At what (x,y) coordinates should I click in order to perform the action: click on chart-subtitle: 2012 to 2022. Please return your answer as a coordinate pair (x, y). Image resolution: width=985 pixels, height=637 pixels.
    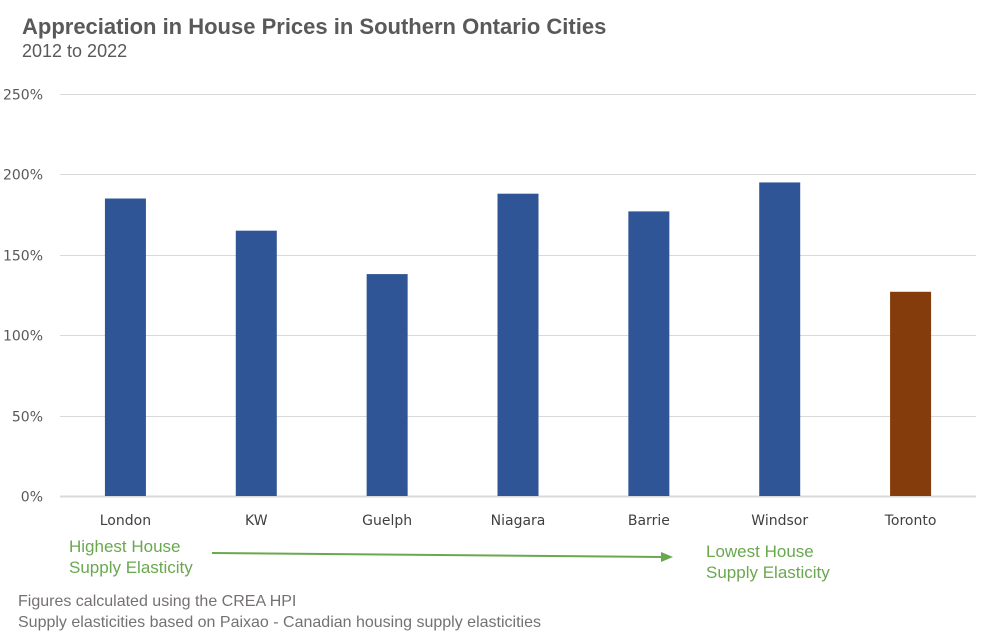
    Looking at the image, I should click on (75, 51).